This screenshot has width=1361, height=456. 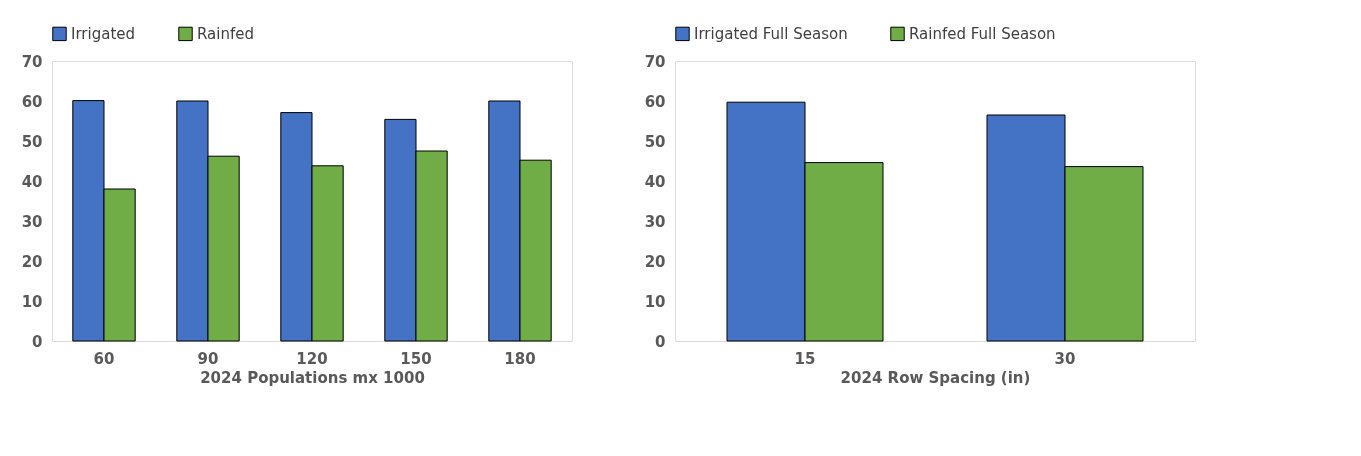 What do you see at coordinates (312, 377) in the screenshot?
I see `x-axis-title: 2024 Populations mx 1000` at bounding box center [312, 377].